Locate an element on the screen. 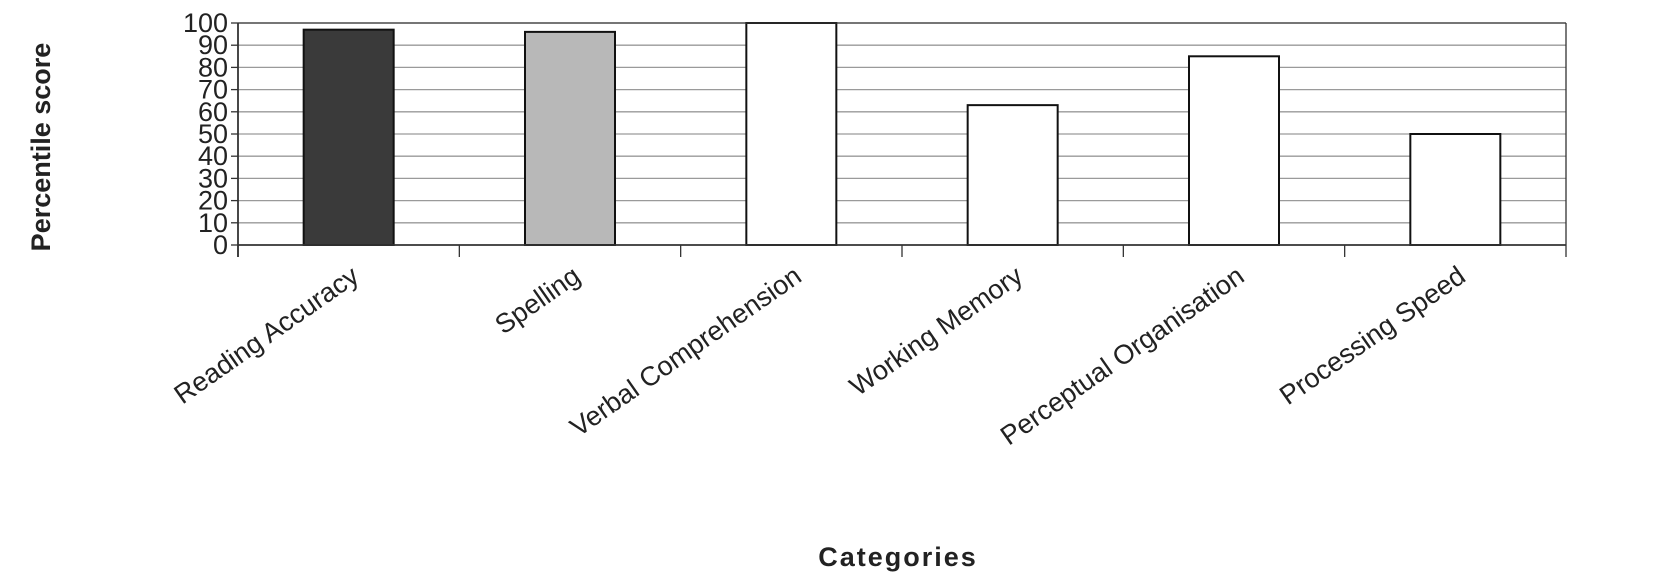 The image size is (1678, 582). y-tick-label: 40 is located at coordinates (213, 156).